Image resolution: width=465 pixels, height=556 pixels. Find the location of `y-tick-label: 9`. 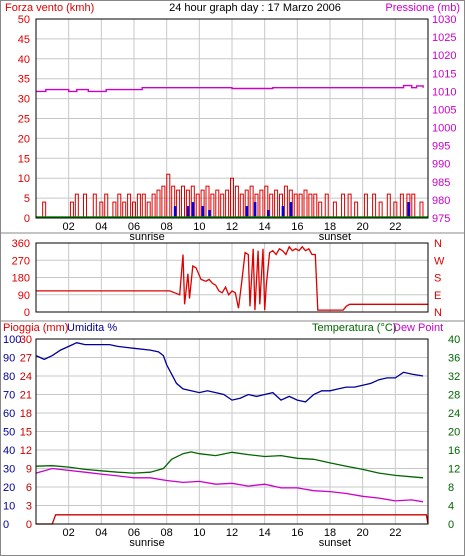

y-tick-label: 9 is located at coordinates (29, 470).